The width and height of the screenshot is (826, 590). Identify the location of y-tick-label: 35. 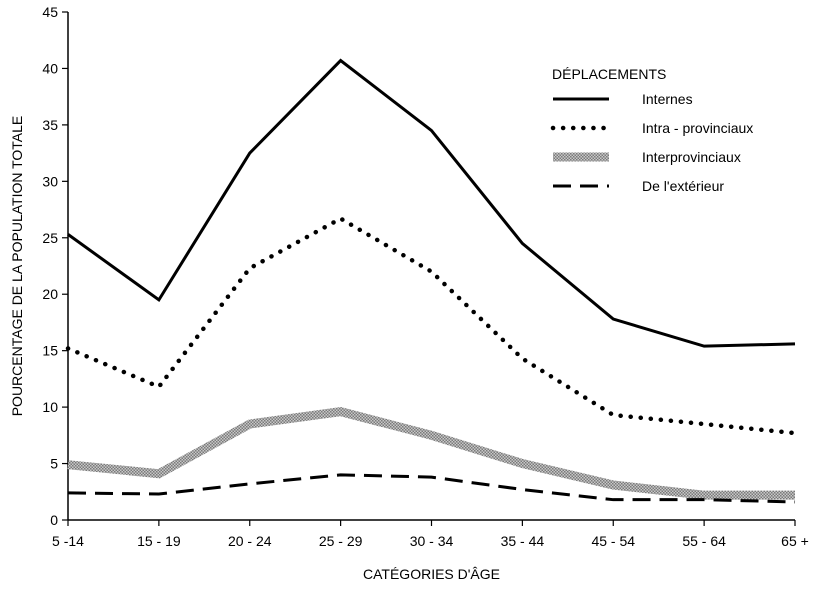
(50, 125).